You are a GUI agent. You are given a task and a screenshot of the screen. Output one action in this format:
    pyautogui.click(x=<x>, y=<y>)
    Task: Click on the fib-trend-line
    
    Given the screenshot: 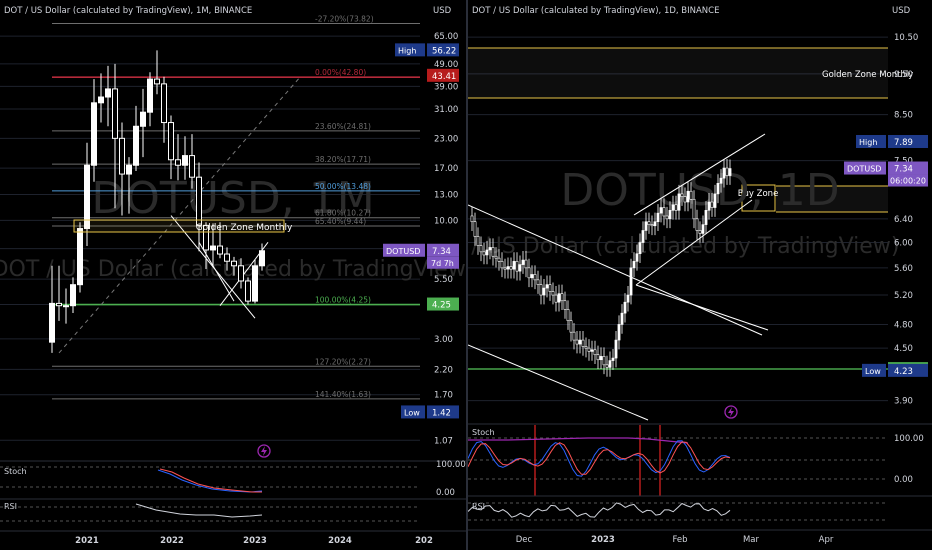 What is the action you would take?
    pyautogui.click(x=179, y=215)
    